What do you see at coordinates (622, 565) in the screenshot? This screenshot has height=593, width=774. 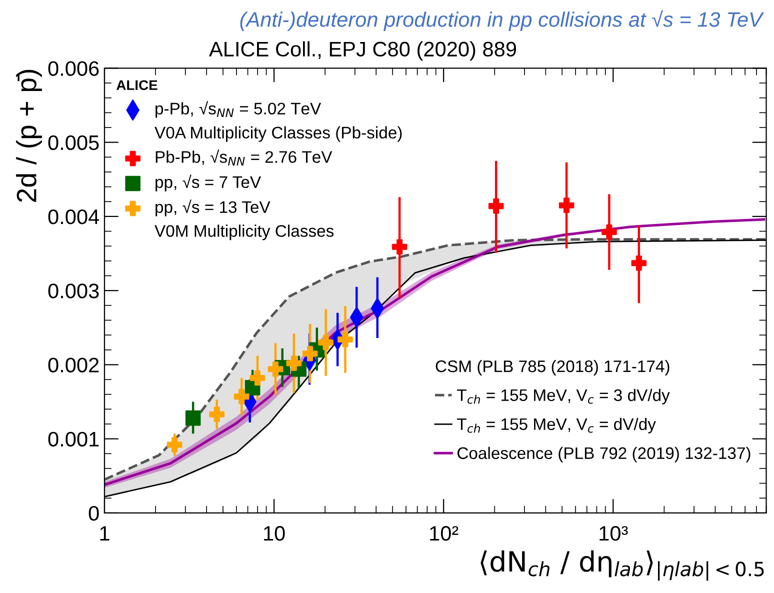 I see `x-axis-title: ⟨dN$_{ch}$ / dη$_{lab}$⟩$_{|ηlab|<0.5}$` at bounding box center [622, 565].